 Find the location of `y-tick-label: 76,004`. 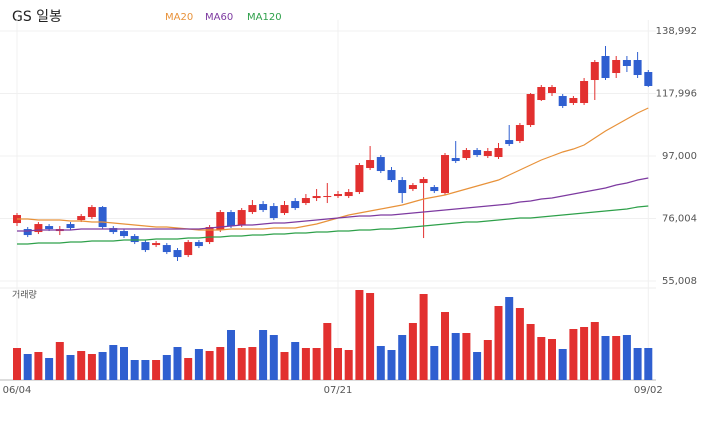

y-tick-label: 76,004 is located at coordinates (679, 219).